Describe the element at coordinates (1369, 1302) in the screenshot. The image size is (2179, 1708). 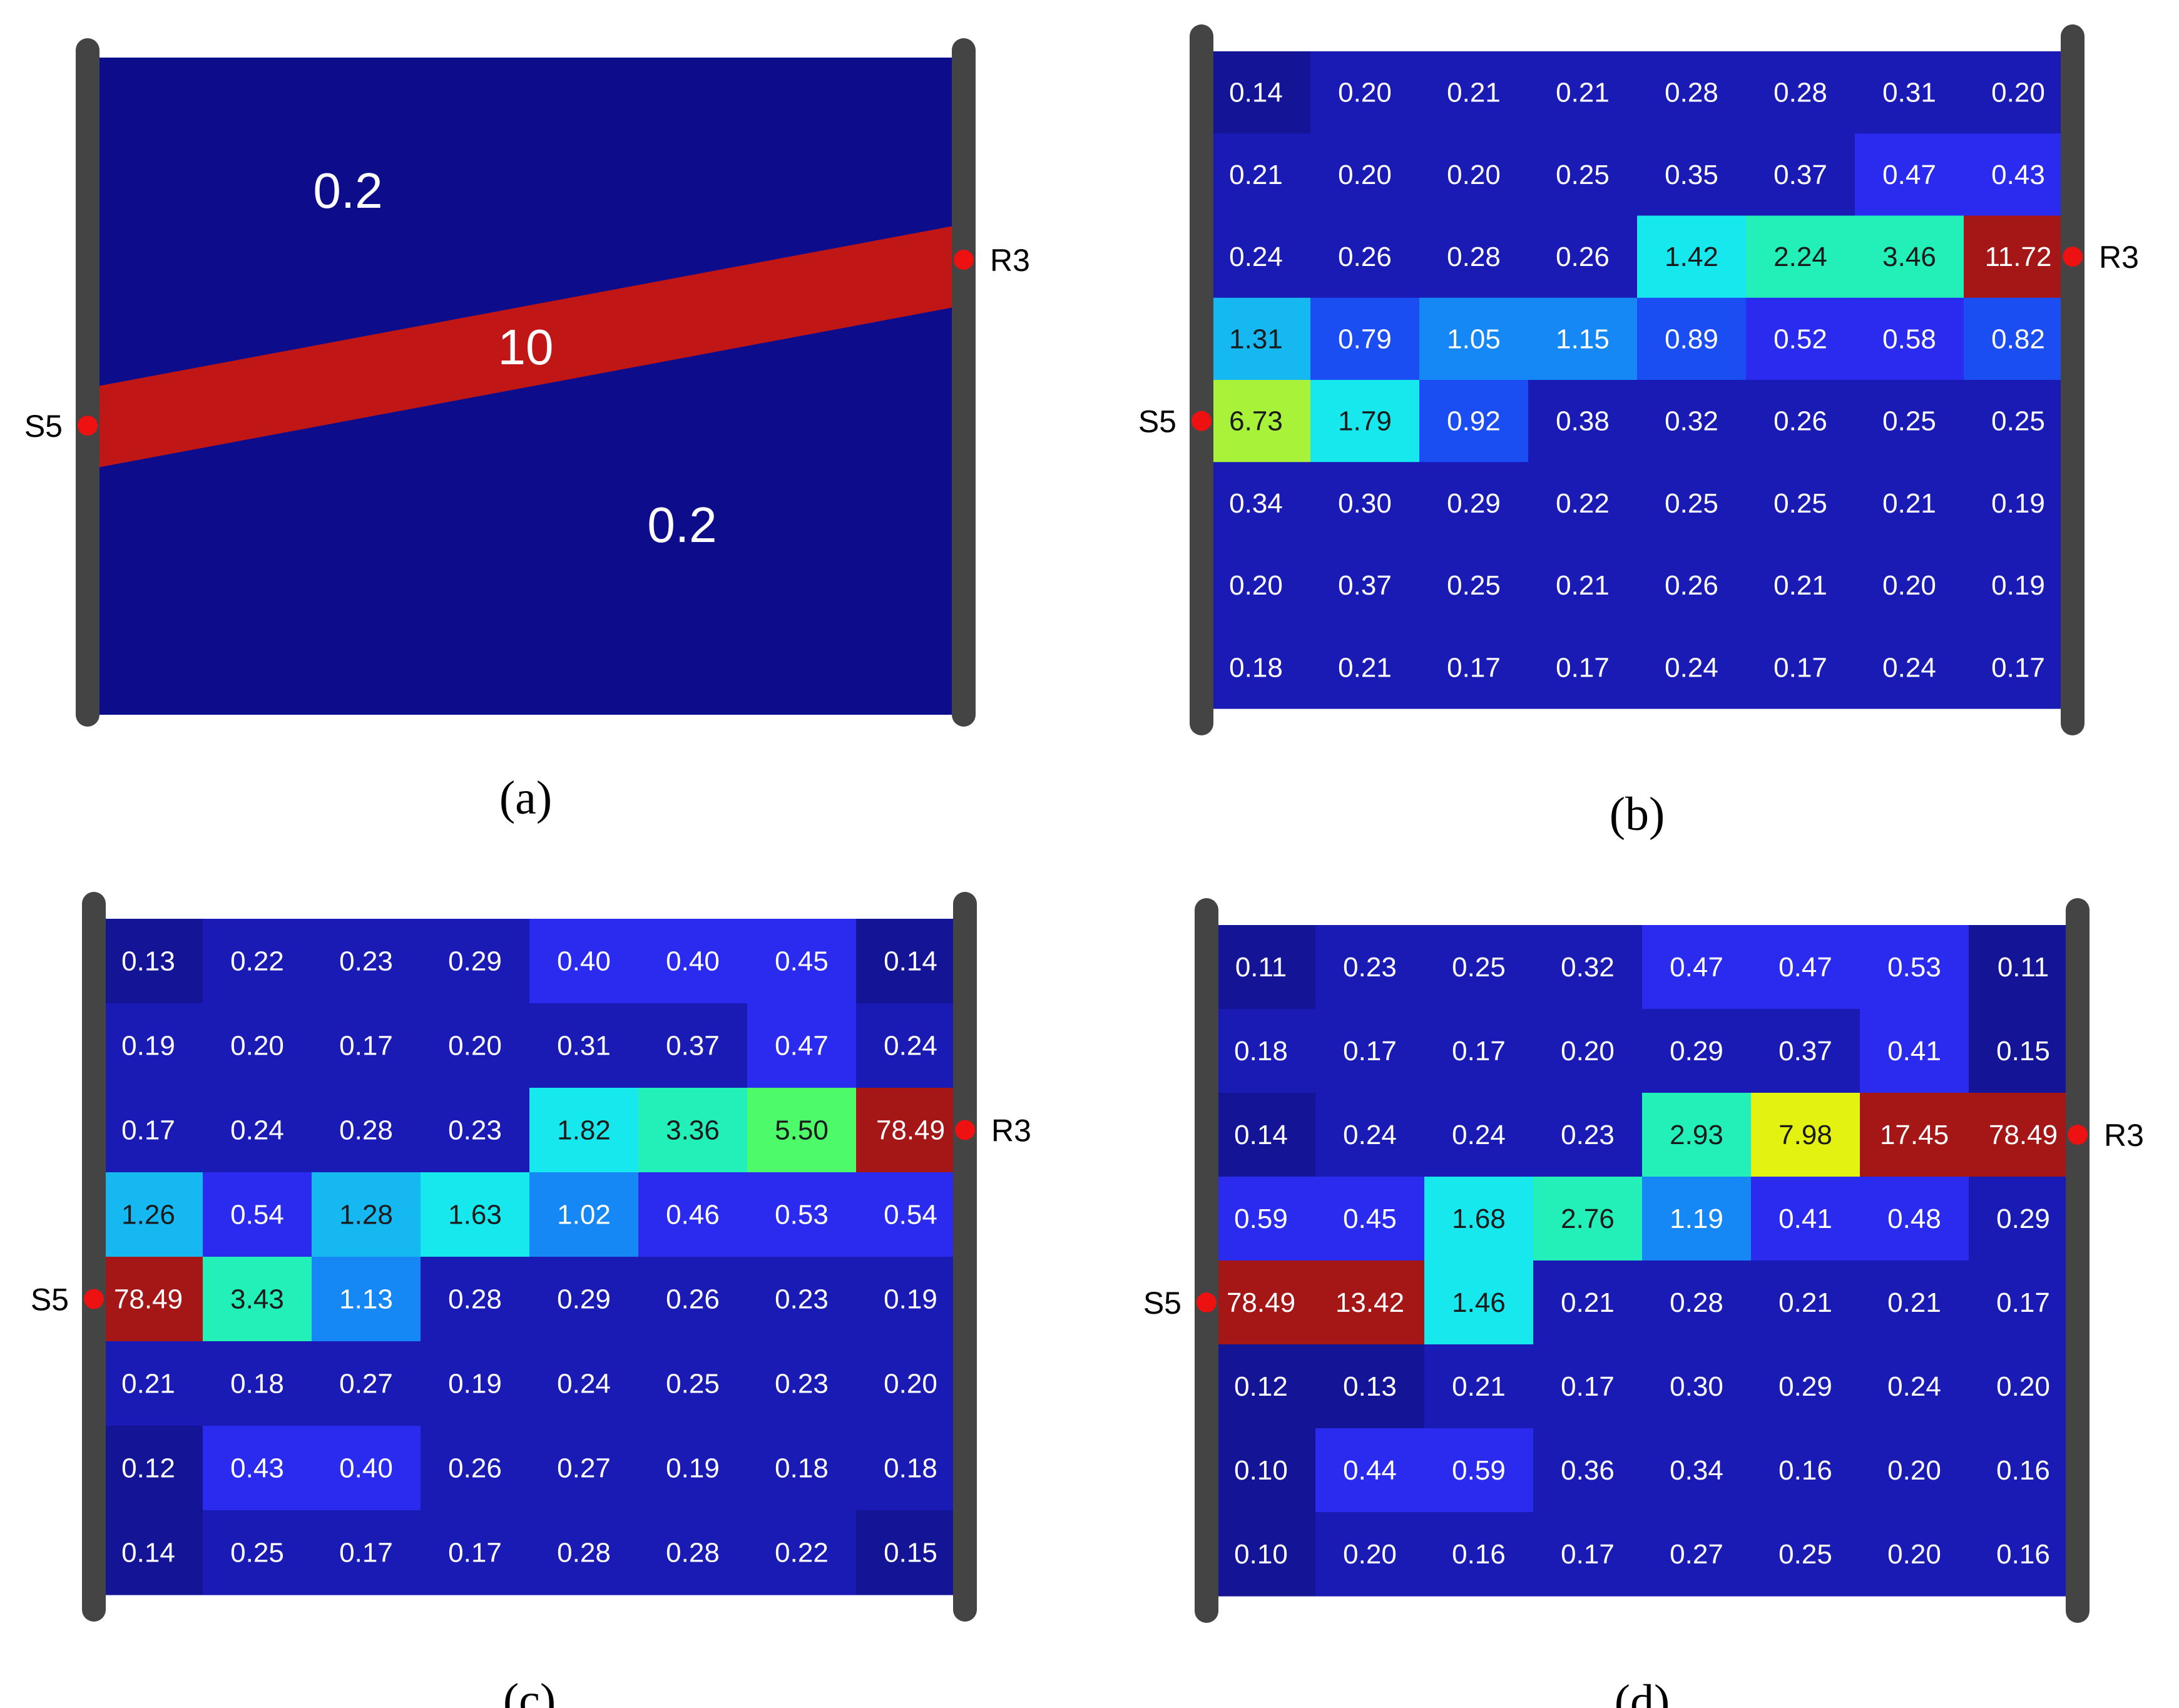
I see `cell-value: 13.42` at that location.